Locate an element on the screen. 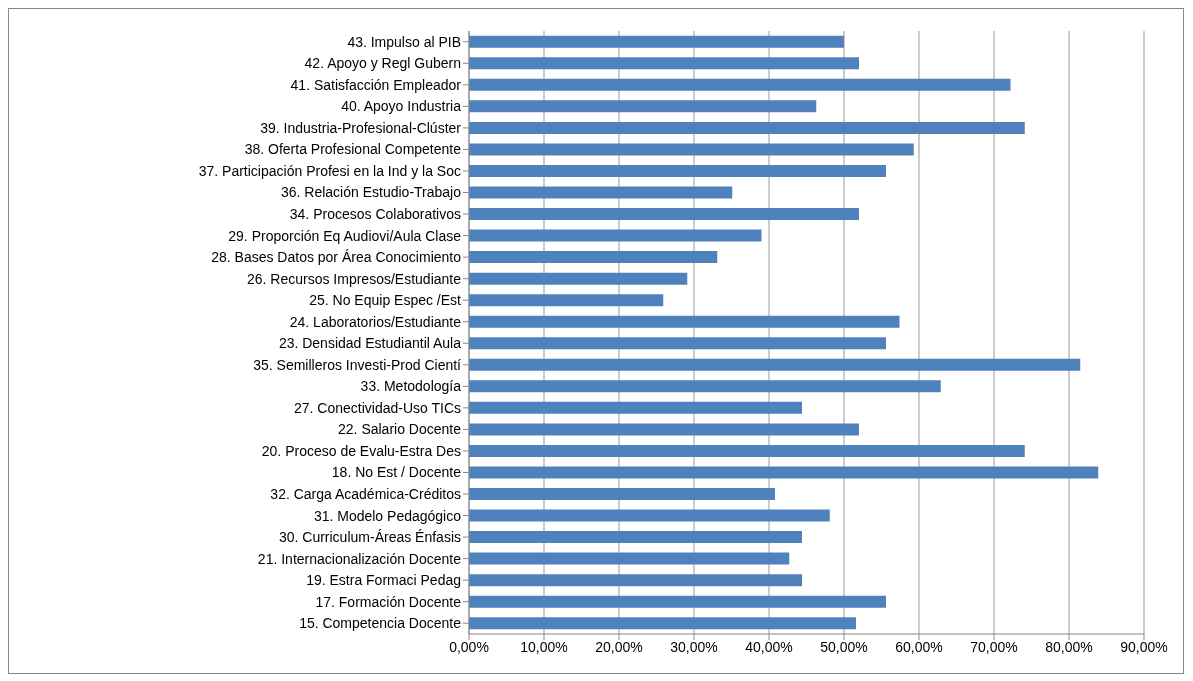  y-tick-label: 18. No Est / Docente is located at coordinates (396, 472).